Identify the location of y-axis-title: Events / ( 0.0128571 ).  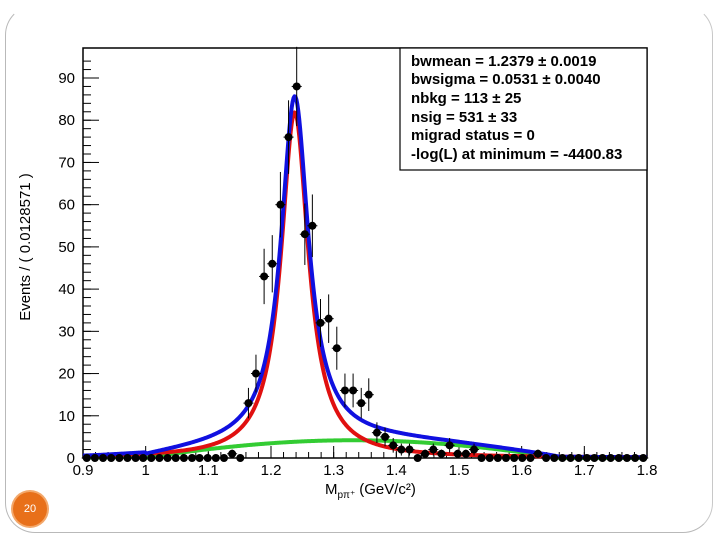
(25, 247).